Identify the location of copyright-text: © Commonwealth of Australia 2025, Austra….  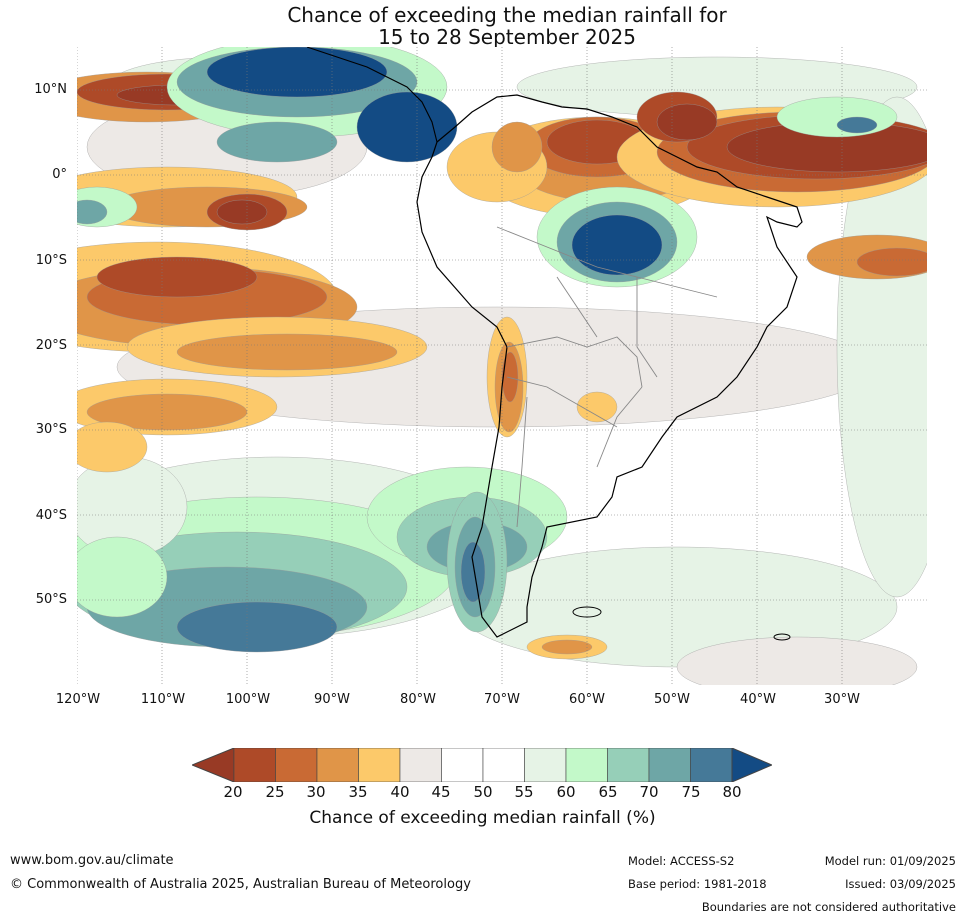
(240, 884).